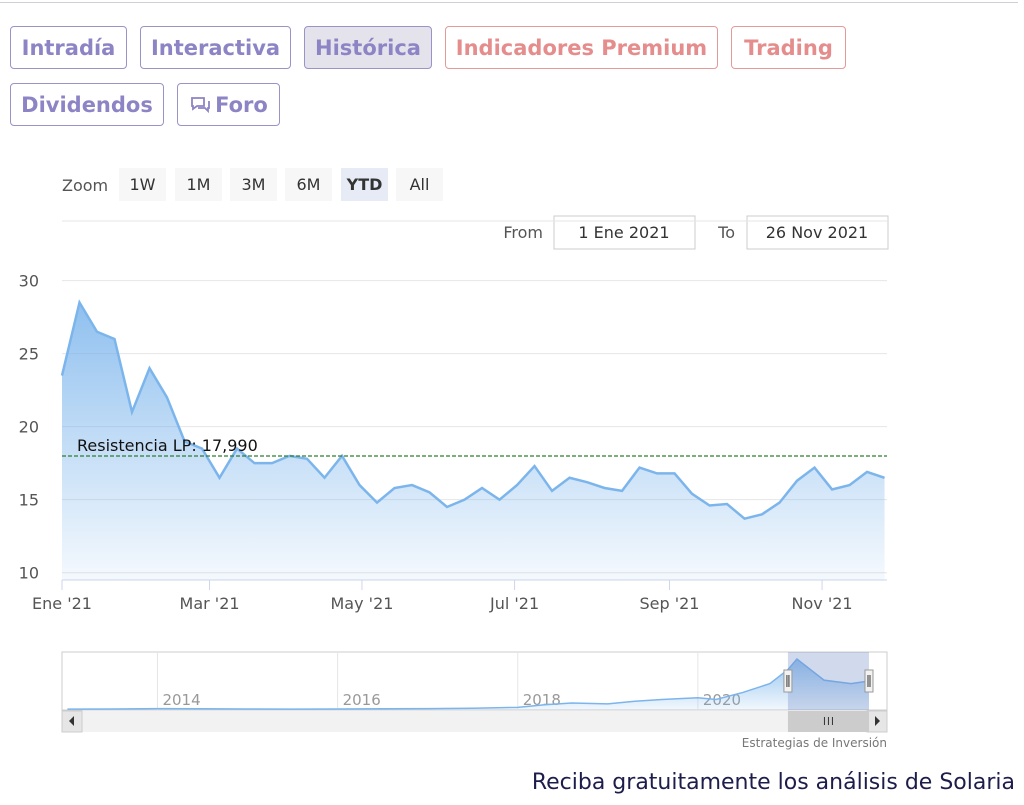  I want to click on navigator-frame, so click(474, 681).